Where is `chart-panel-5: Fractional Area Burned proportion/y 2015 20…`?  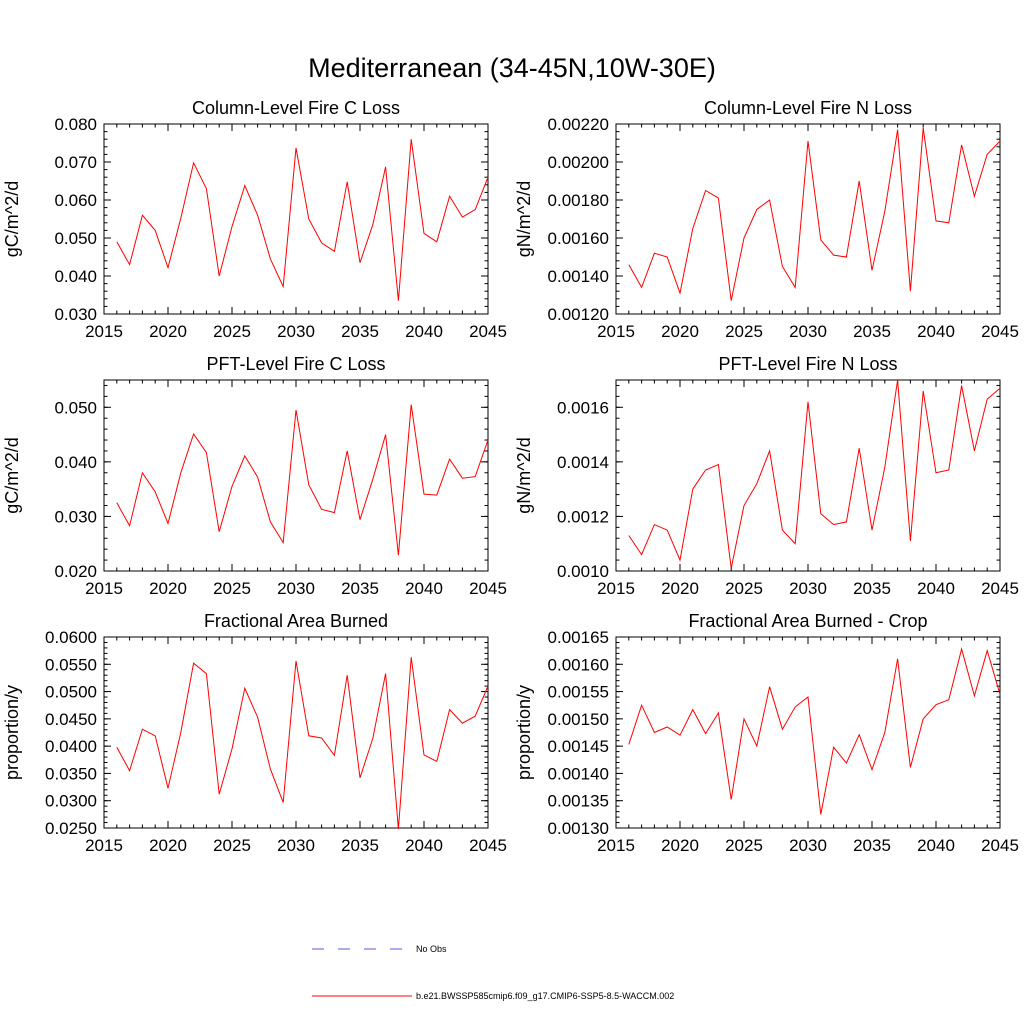 chart-panel-5: Fractional Area Burned proportion/y 2015 20… is located at coordinates (254, 733).